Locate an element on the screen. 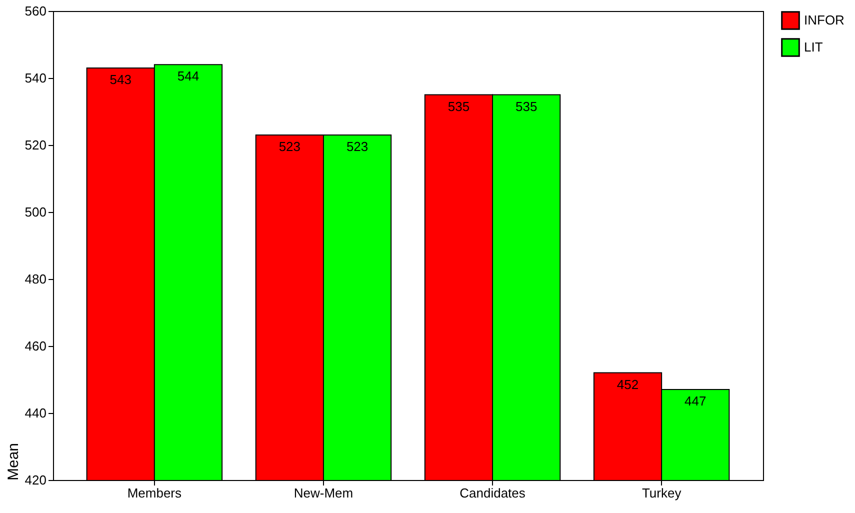 This screenshot has width=855, height=513. y-tick-label: 460 is located at coordinates (35, 346).